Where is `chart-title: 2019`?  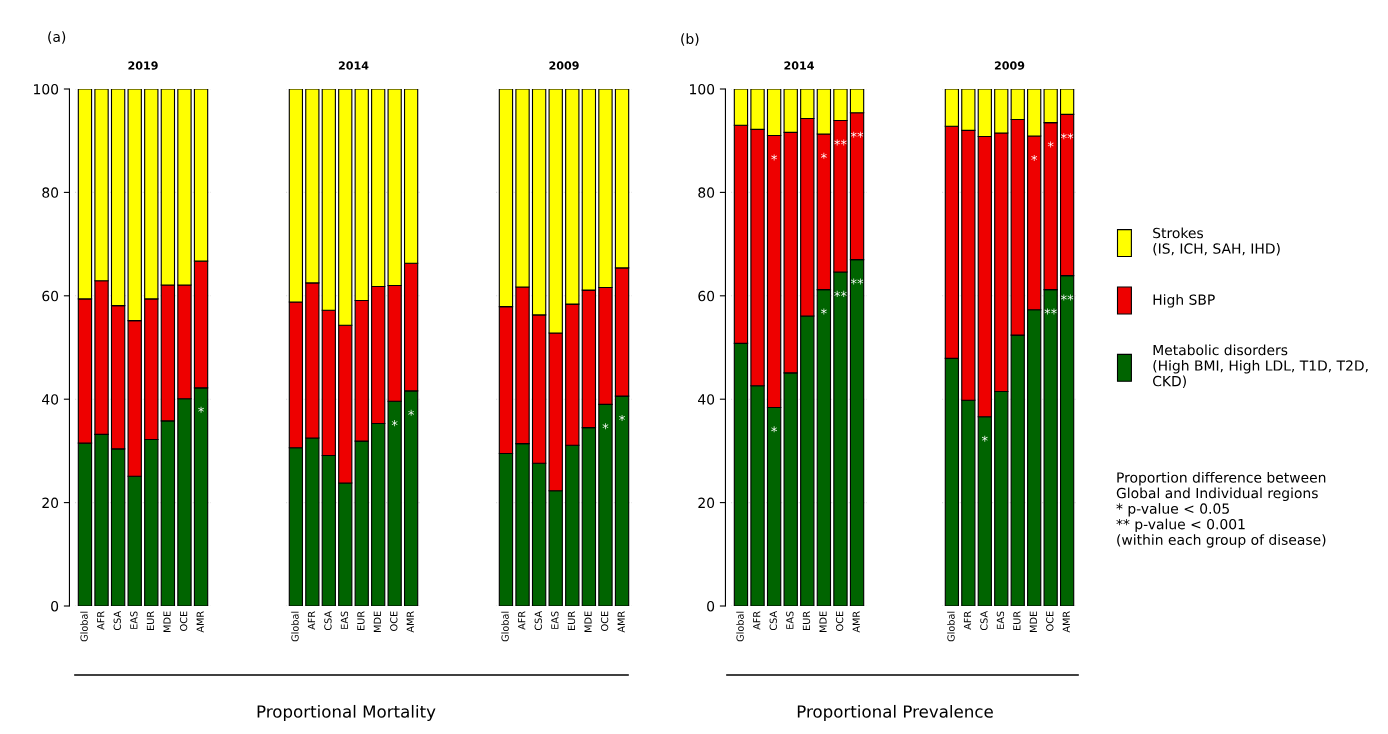 chart-title: 2019 is located at coordinates (143, 65).